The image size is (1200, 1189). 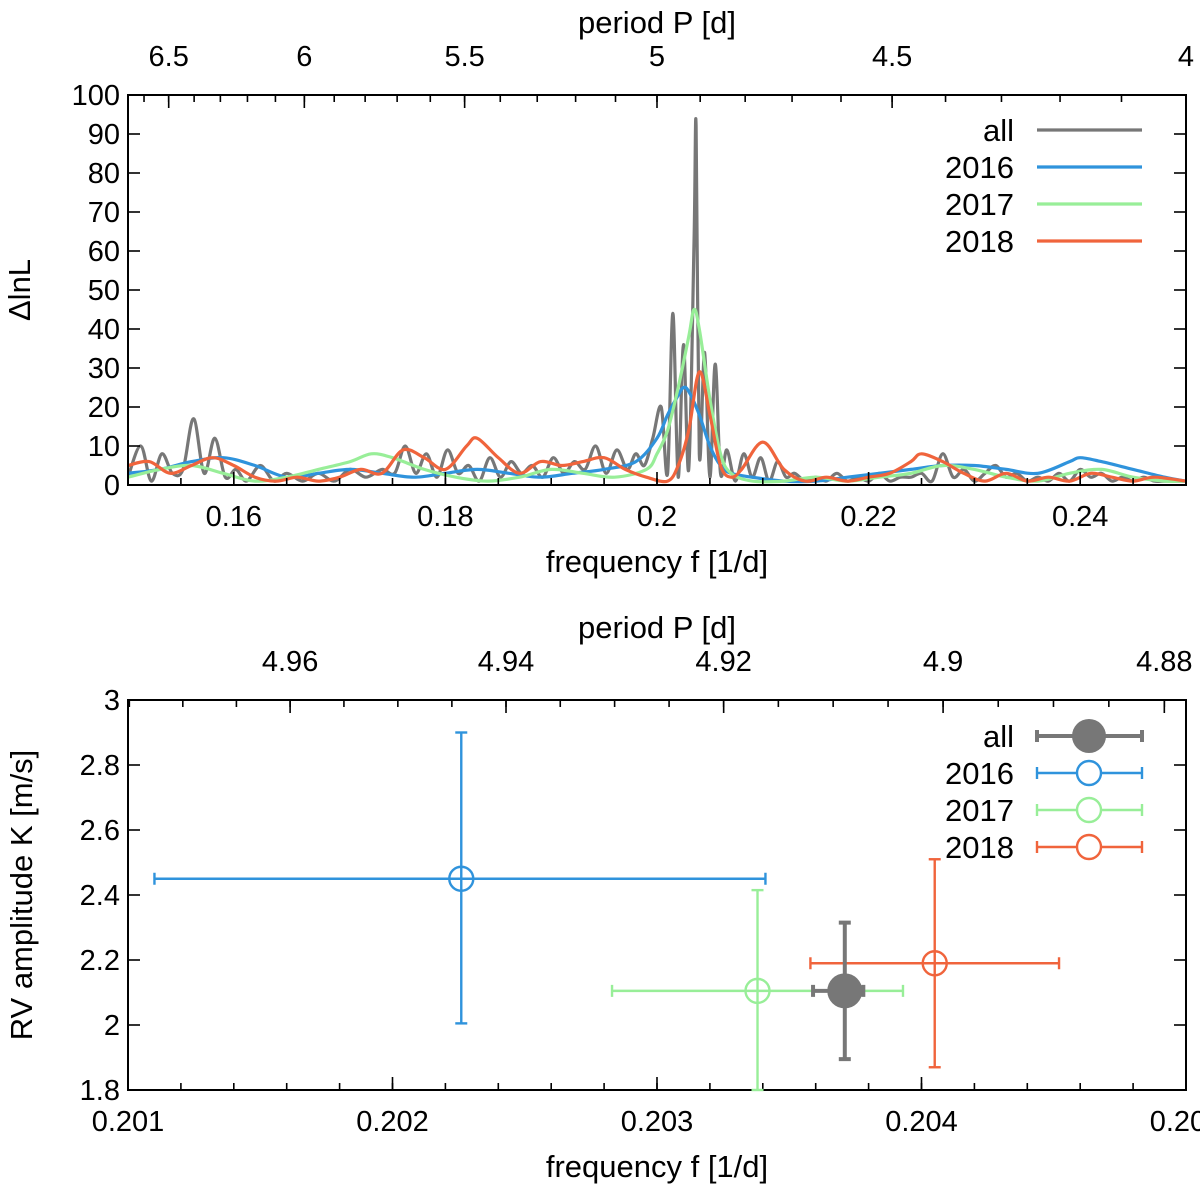 I want to click on series-line-2017, so click(x=657, y=395).